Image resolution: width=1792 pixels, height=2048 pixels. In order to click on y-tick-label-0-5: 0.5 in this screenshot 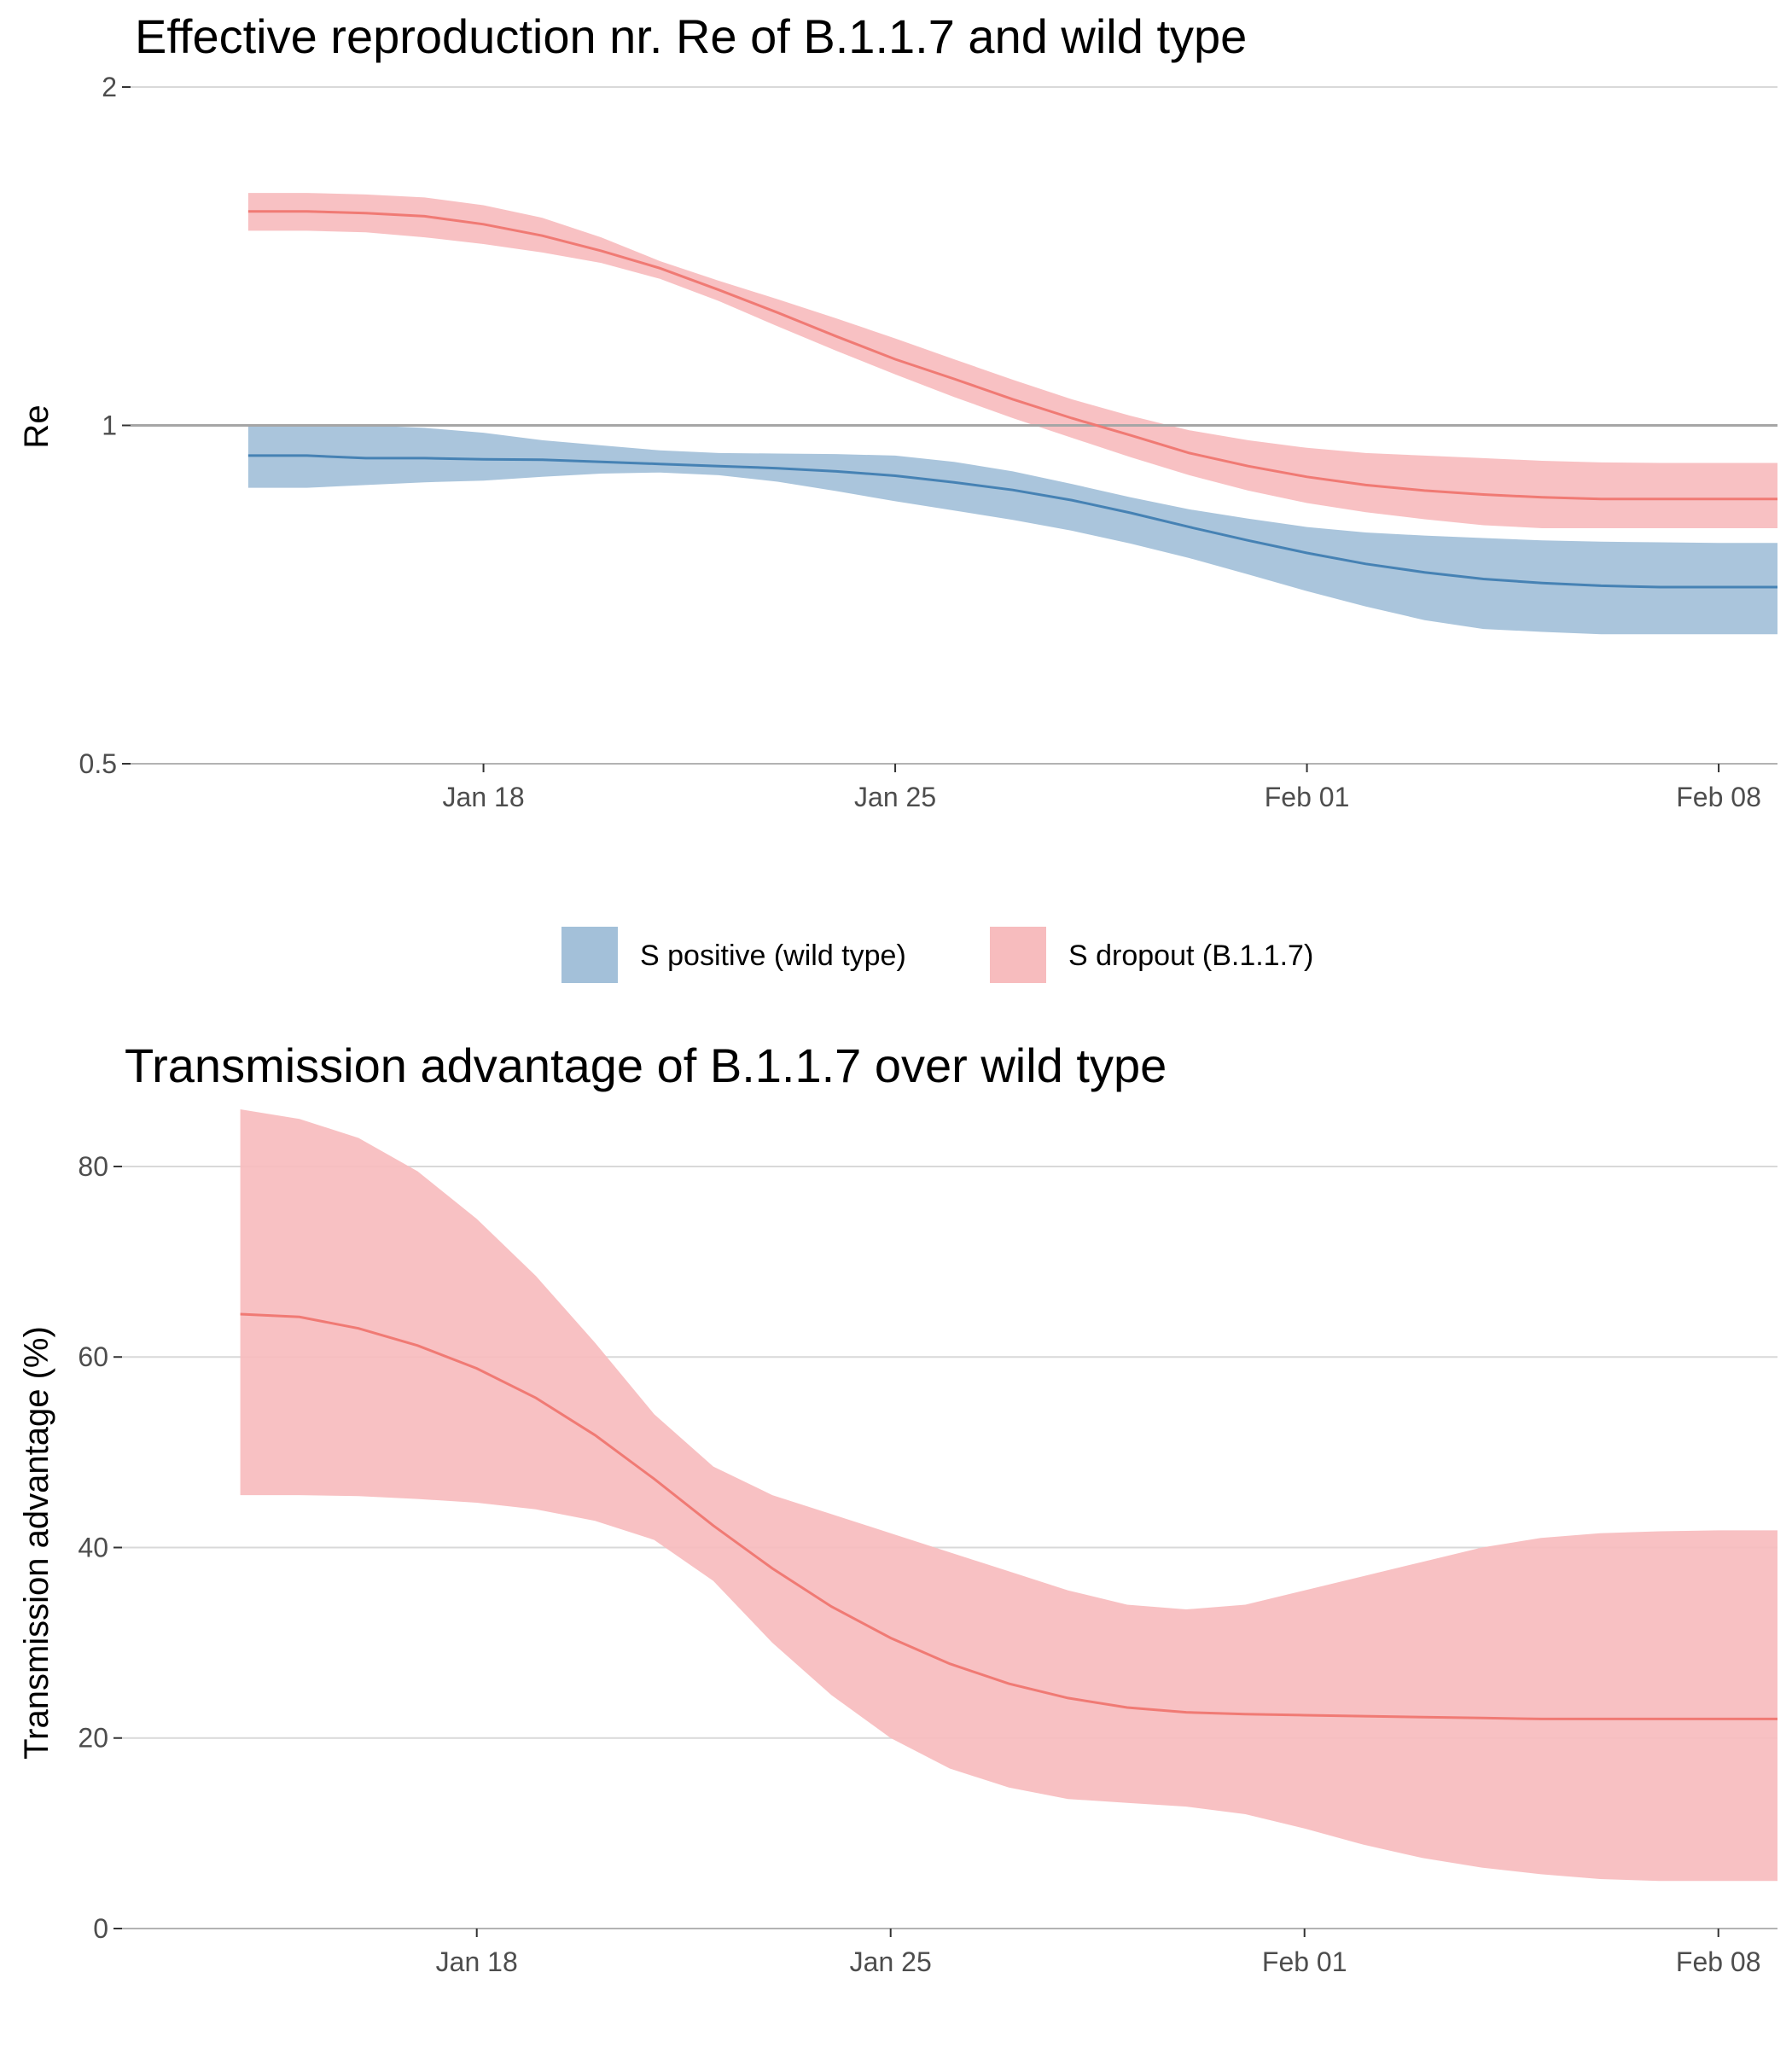, I will do `click(98, 763)`.